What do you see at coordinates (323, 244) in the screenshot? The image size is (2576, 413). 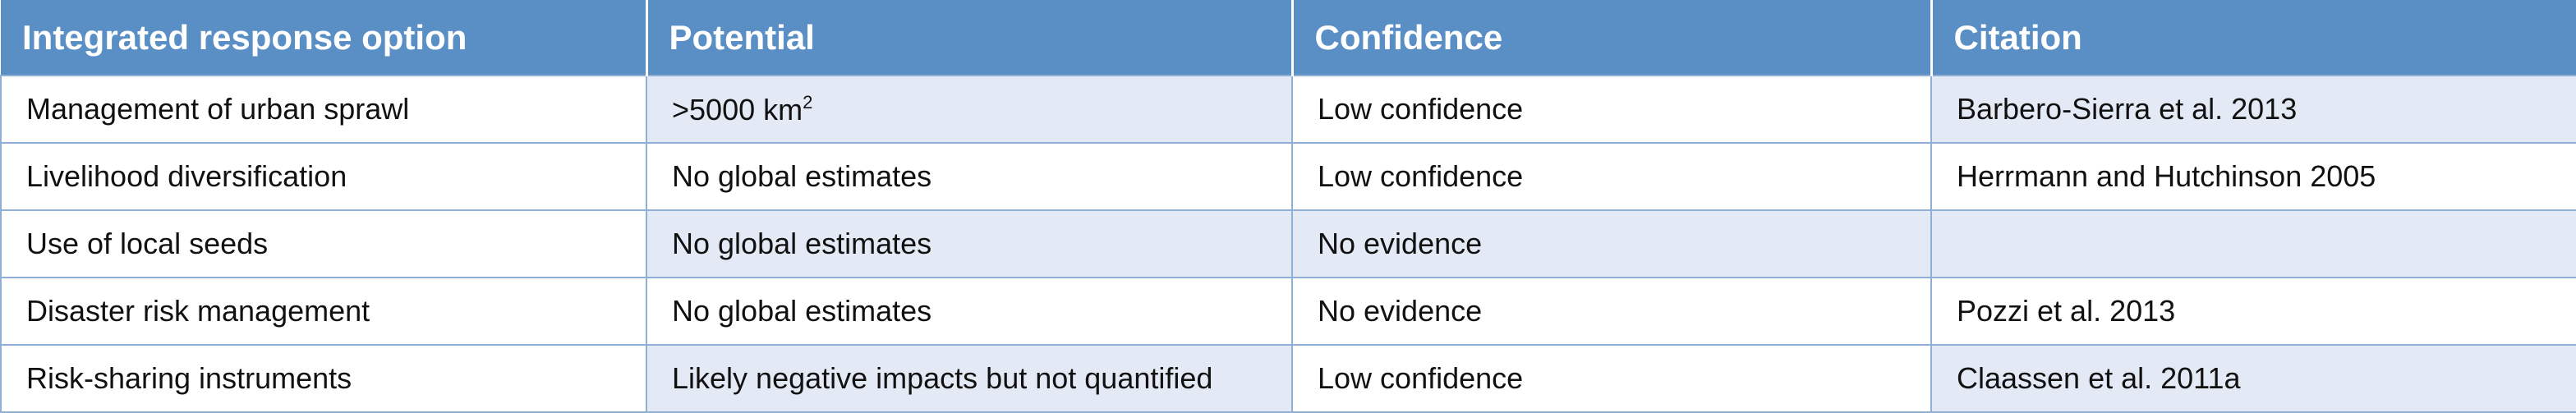 I see `option-cell: Use of local seeds` at bounding box center [323, 244].